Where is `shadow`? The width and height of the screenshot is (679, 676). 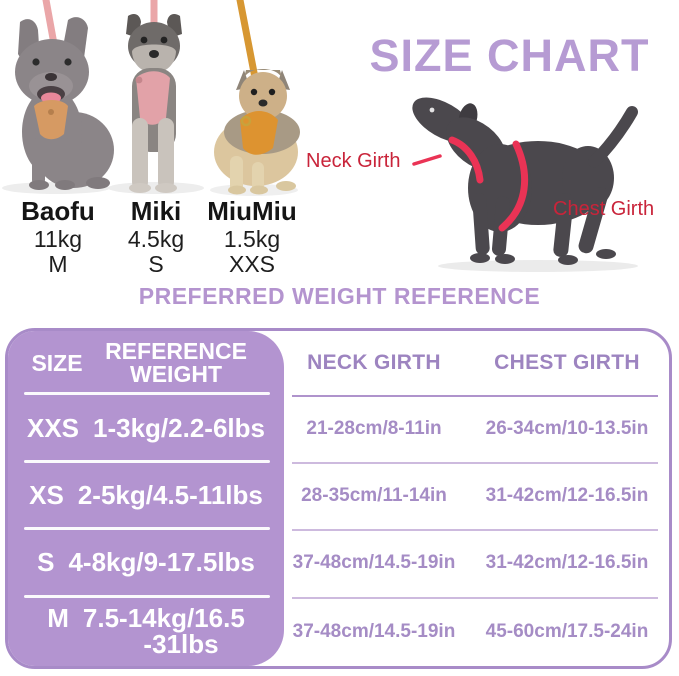
shadow is located at coordinates (538, 266).